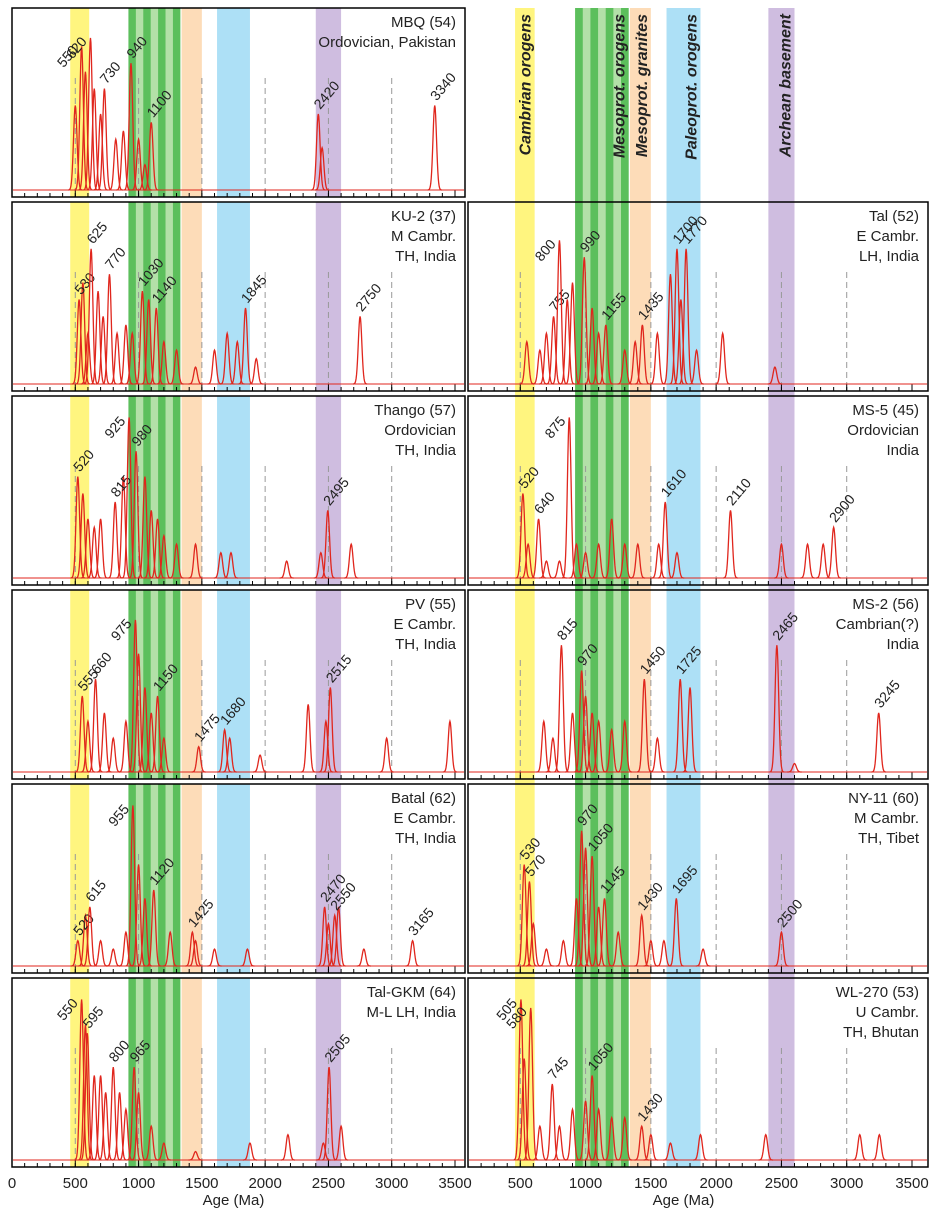 Image resolution: width=939 pixels, height=1210 pixels. I want to click on panel-title: WL-270 (53), so click(877, 992).